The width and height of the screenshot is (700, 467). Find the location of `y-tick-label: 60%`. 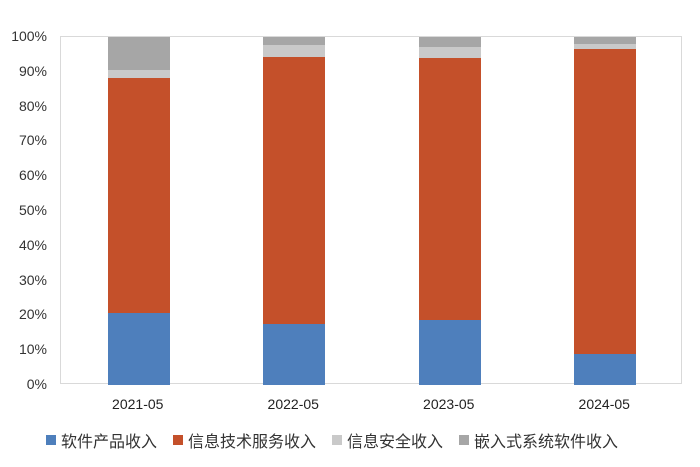

y-tick-label: 60% is located at coordinates (32, 175).